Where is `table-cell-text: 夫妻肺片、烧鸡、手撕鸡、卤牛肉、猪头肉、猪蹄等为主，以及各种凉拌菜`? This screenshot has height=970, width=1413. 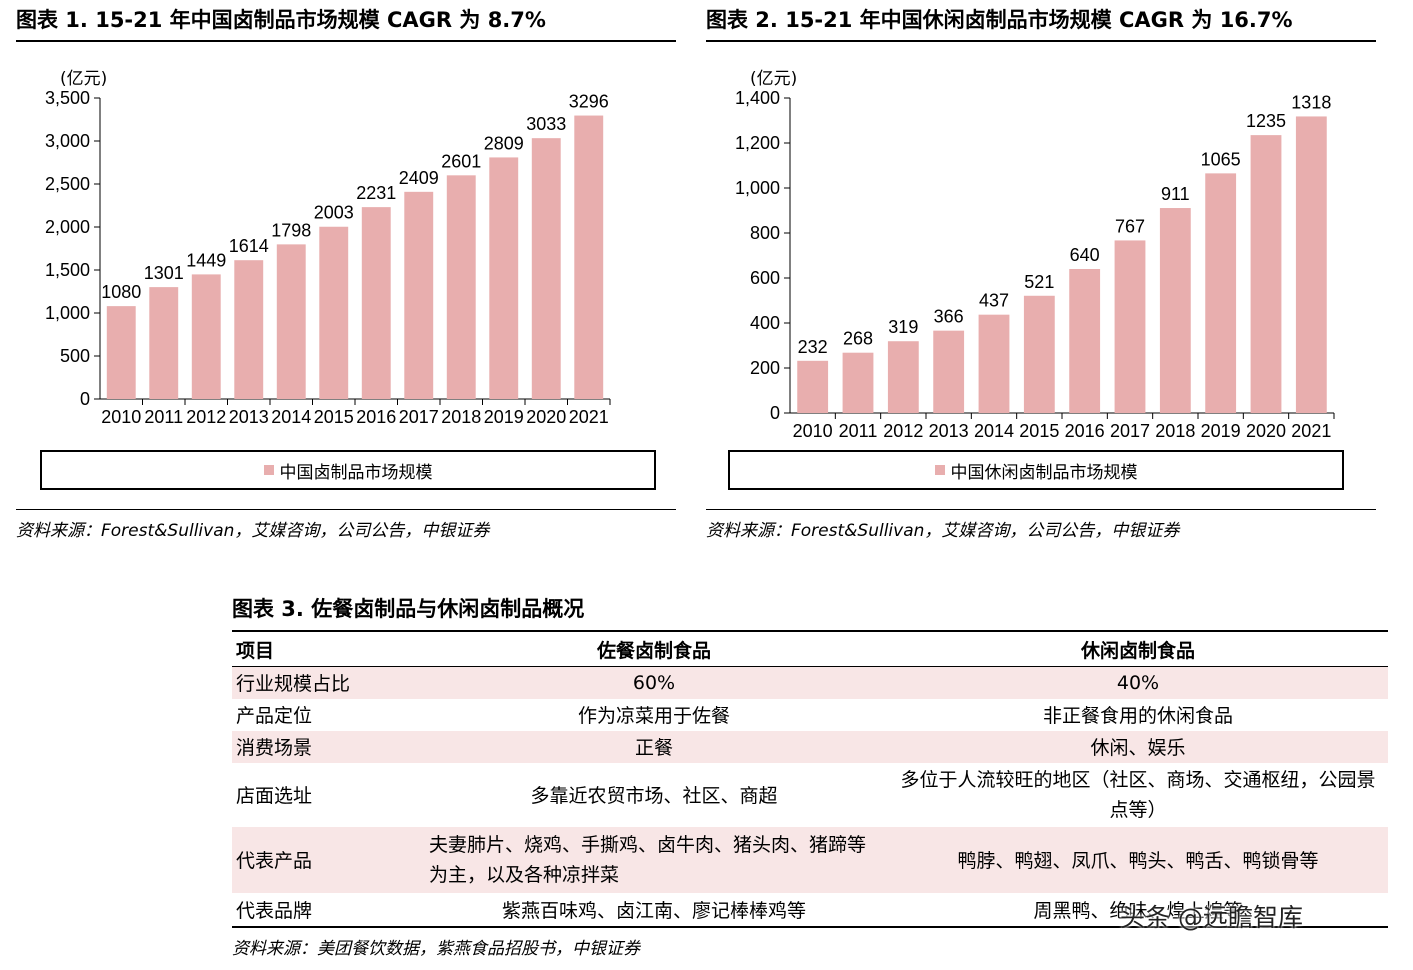 table-cell-text: 夫妻肺片、烧鸡、手撕鸡、卤牛肉、猪头肉、猪蹄等为主，以及各种凉拌菜 is located at coordinates (648, 859).